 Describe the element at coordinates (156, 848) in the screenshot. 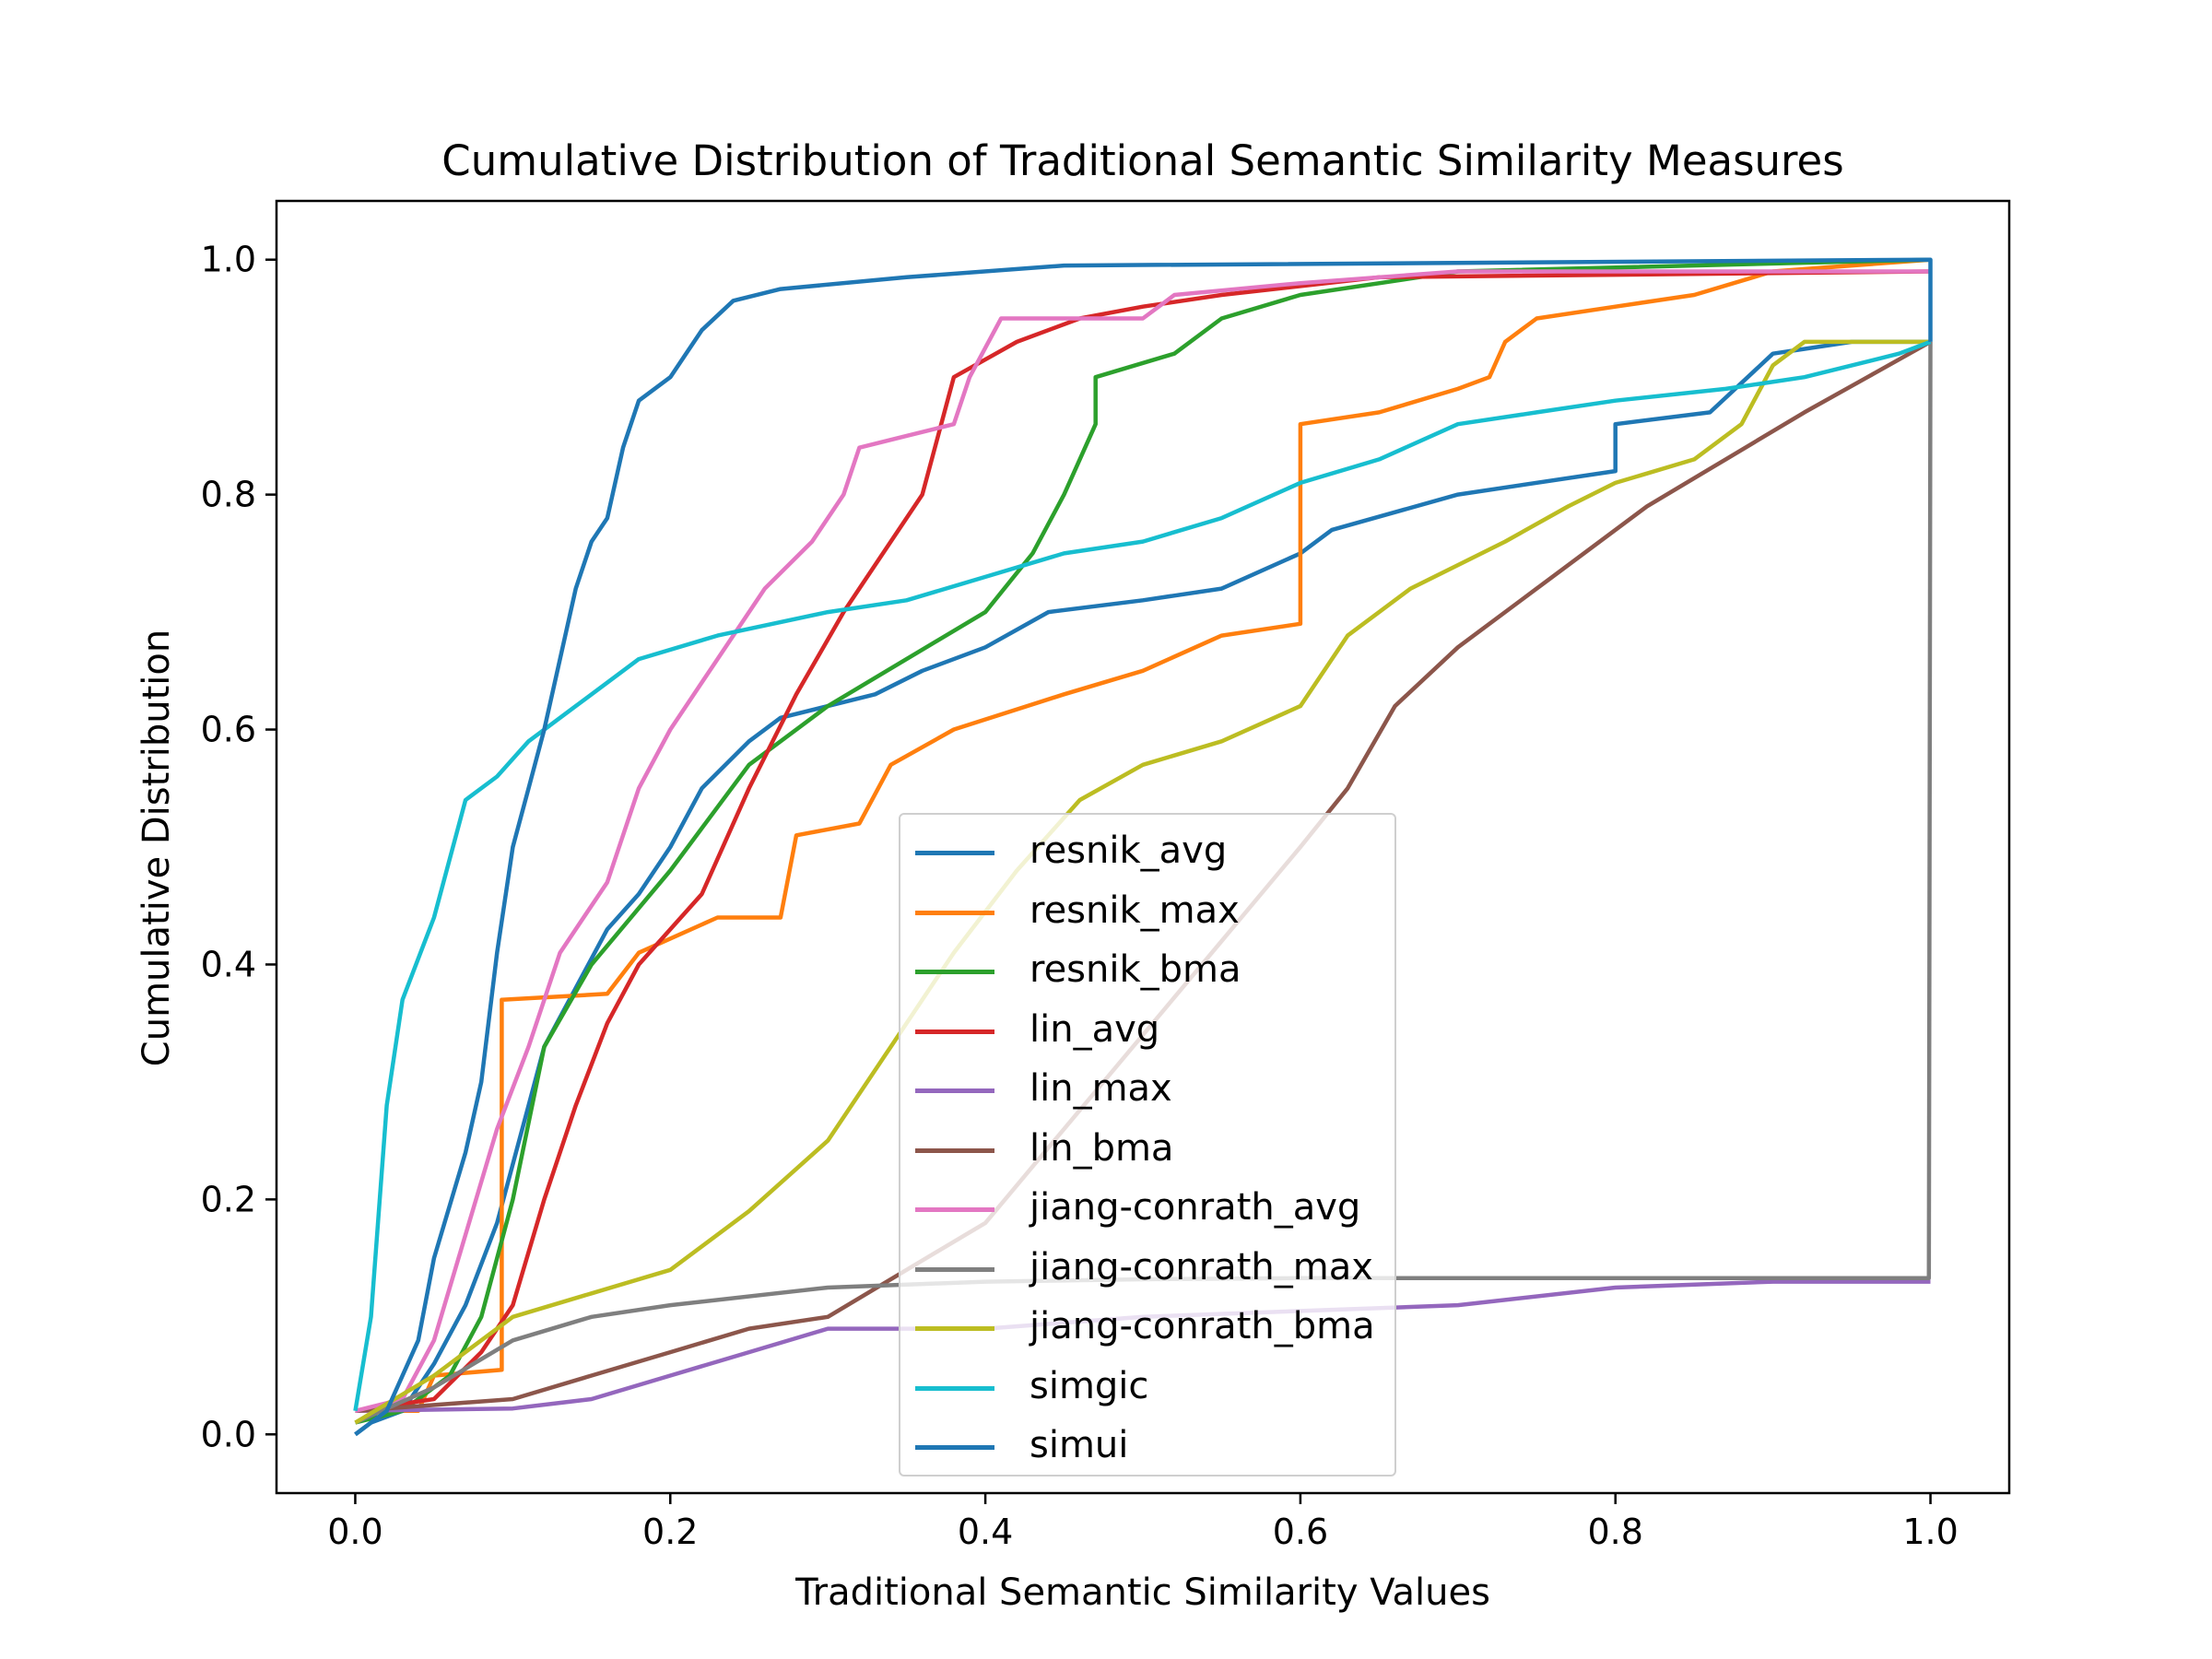

I see `y-axis-label: Cumulative Distribution` at that location.